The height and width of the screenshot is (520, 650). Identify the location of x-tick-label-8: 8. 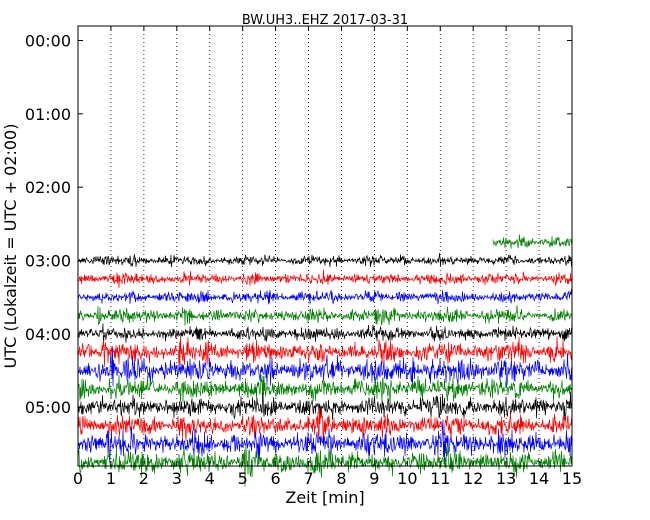
(341, 478).